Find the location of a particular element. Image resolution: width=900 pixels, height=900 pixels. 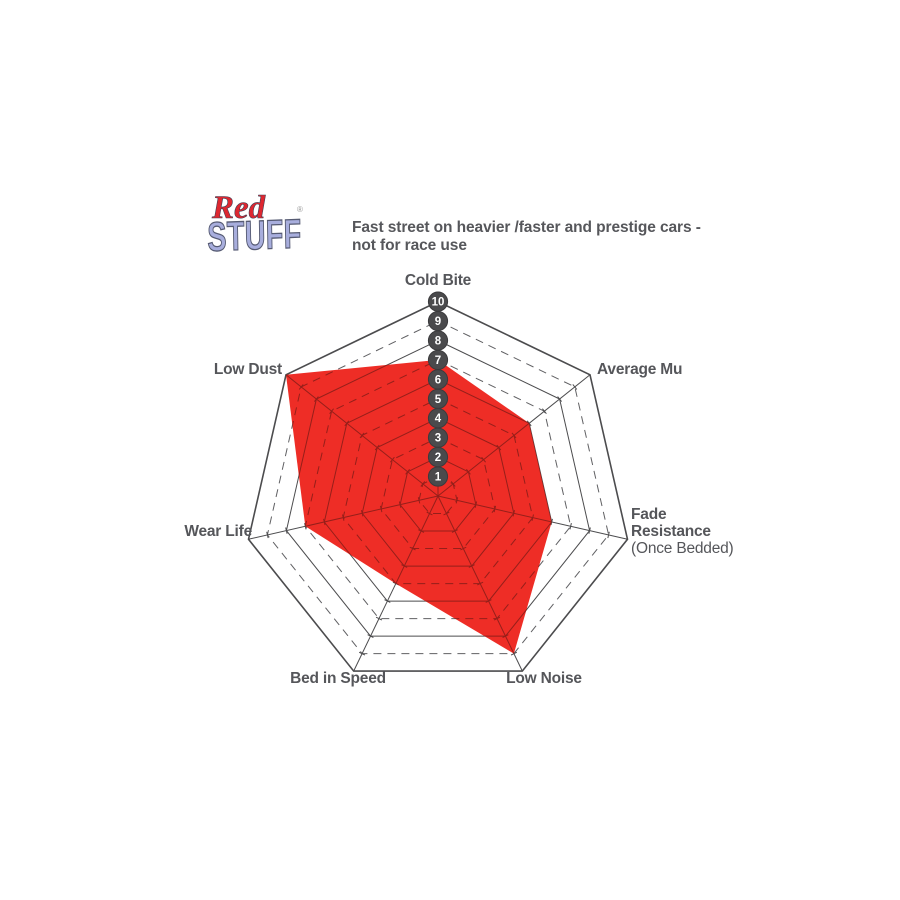

data-polygon is located at coordinates (419, 506).